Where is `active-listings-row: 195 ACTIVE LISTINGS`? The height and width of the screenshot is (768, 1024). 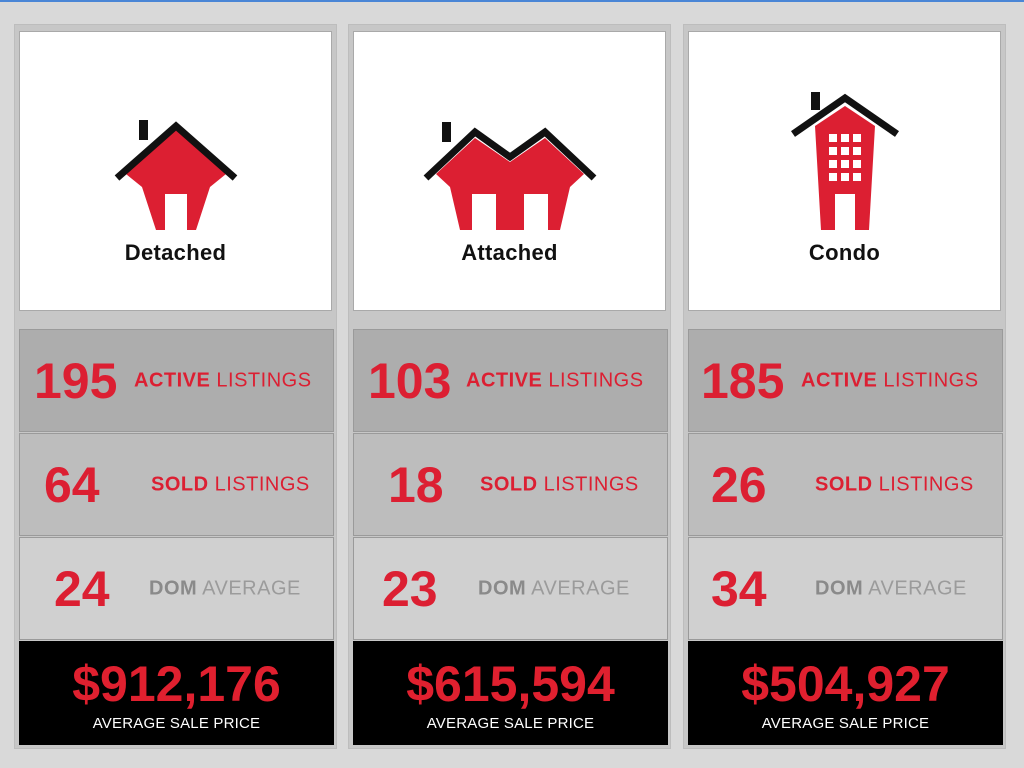 active-listings-row: 195 ACTIVE LISTINGS is located at coordinates (176, 380).